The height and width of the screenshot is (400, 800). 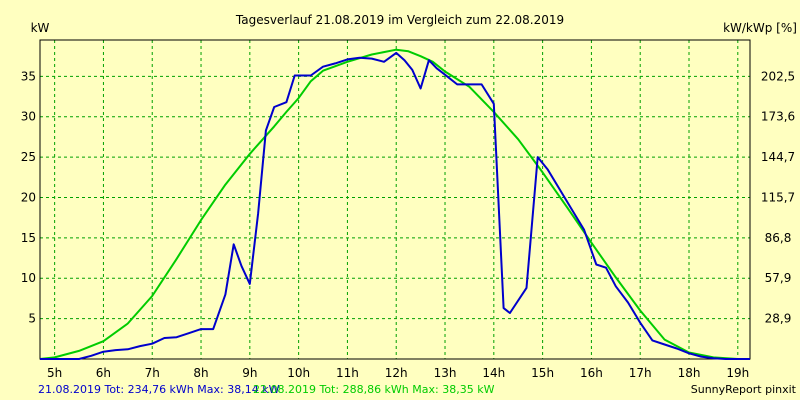 I want to click on y-tick-label-right: 202,5, so click(x=778, y=76).